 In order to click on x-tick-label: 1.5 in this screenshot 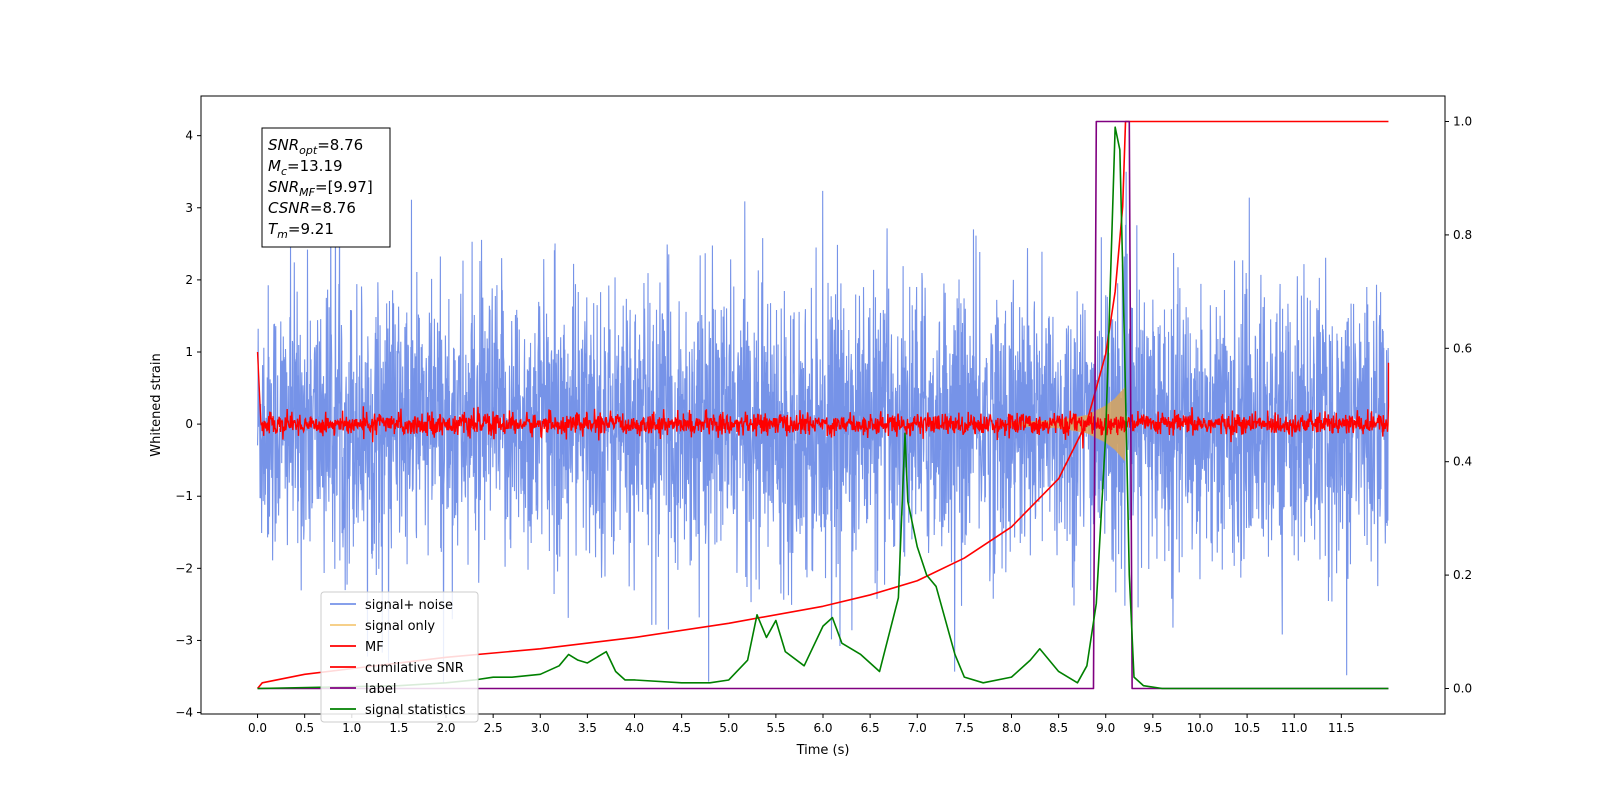, I will do `click(398, 728)`.